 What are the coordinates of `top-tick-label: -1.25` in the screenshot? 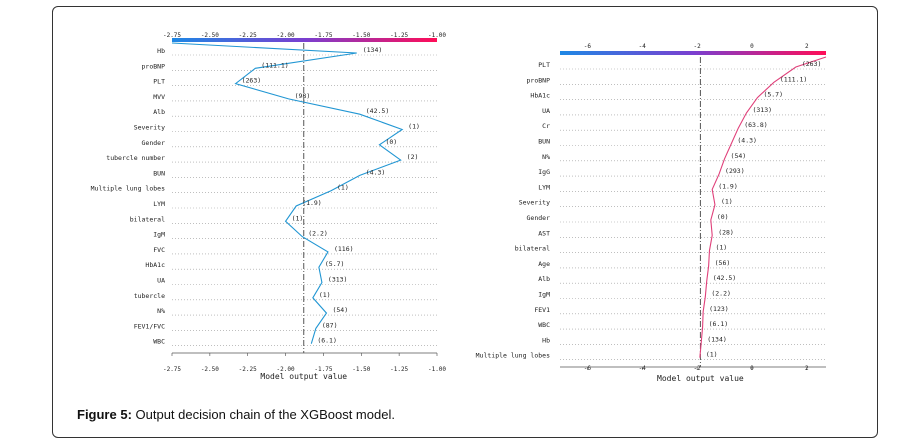 It's located at (399, 35).